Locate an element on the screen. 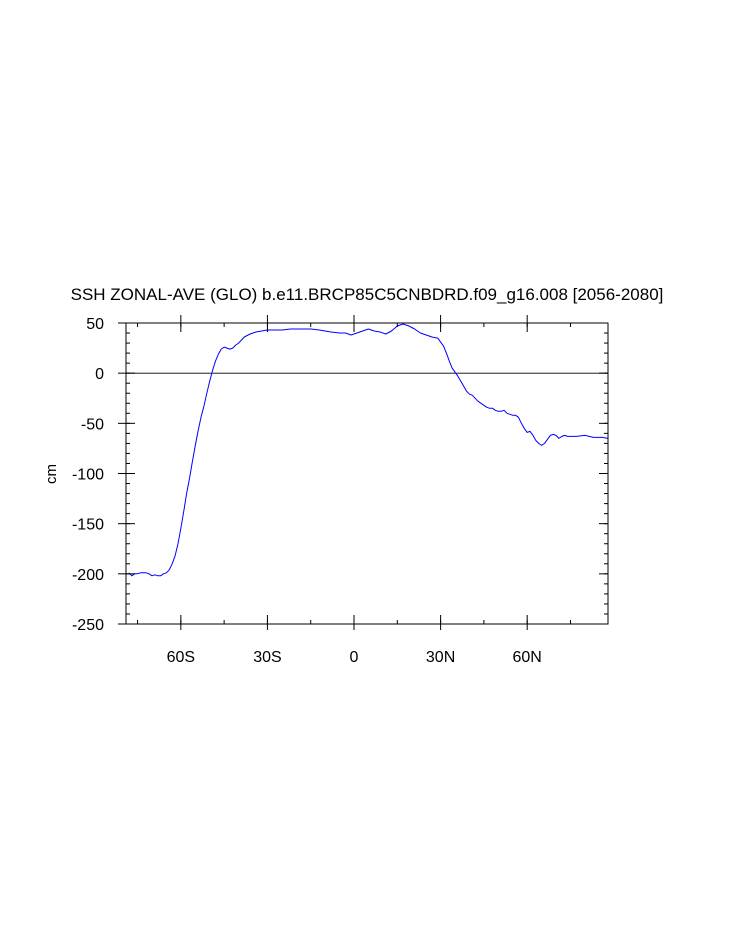 Image resolution: width=733 pixels, height=945 pixels. y-axis-label: cm is located at coordinates (51, 474).